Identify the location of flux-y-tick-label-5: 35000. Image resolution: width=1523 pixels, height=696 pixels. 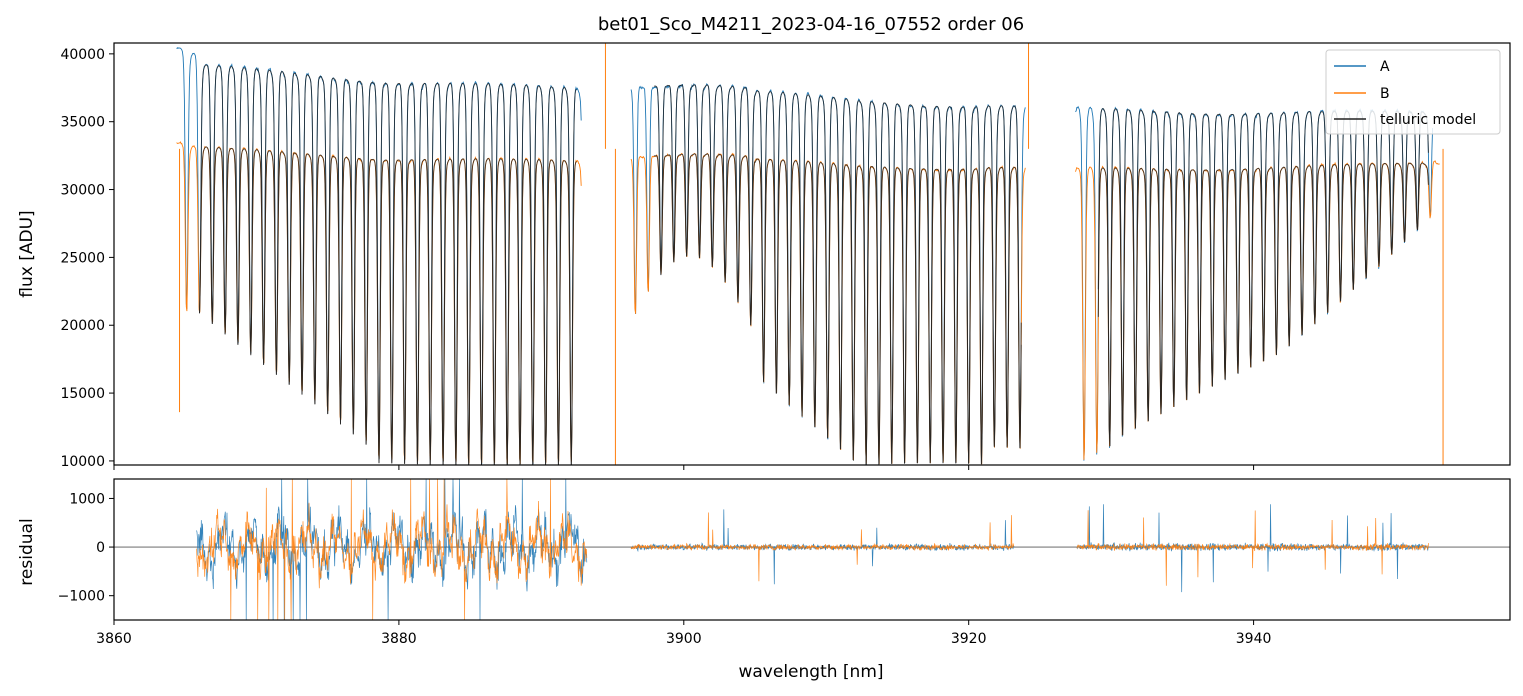
(82, 123).